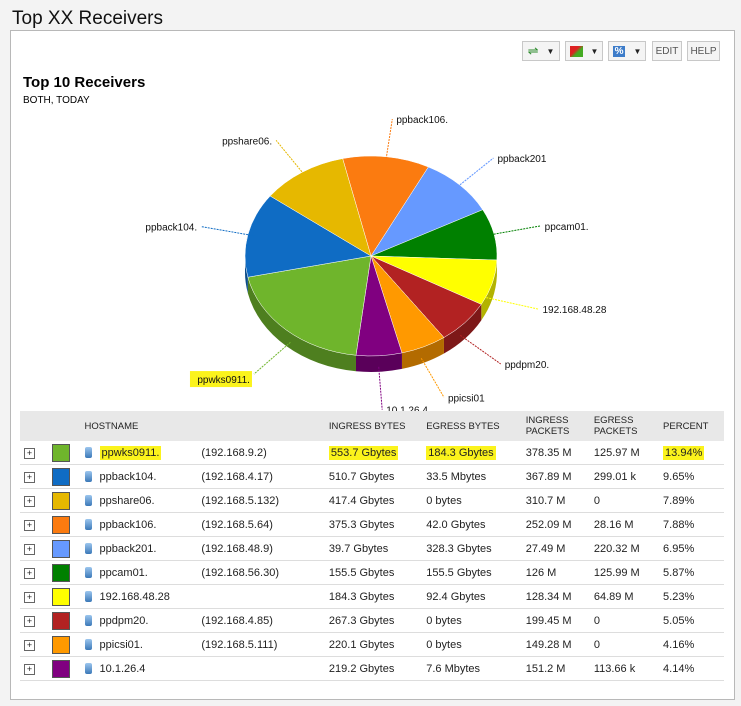 This screenshot has height=706, width=741. I want to click on egress-bytes: 184.3 Gbytes, so click(461, 452).